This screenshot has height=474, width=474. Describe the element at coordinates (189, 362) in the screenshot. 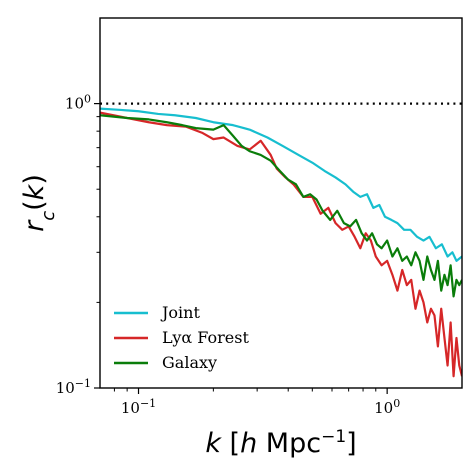

I see `legend-label: Galaxy` at that location.